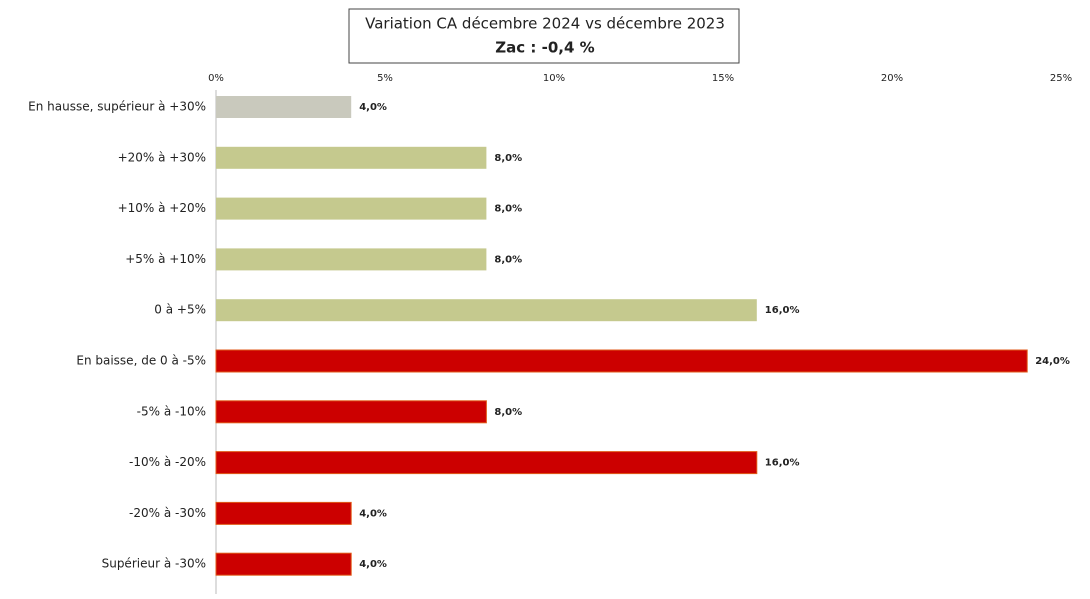 This screenshot has width=1090, height=599. What do you see at coordinates (171, 411) in the screenshot?
I see `y-tick-label: -5% à -10%` at bounding box center [171, 411].